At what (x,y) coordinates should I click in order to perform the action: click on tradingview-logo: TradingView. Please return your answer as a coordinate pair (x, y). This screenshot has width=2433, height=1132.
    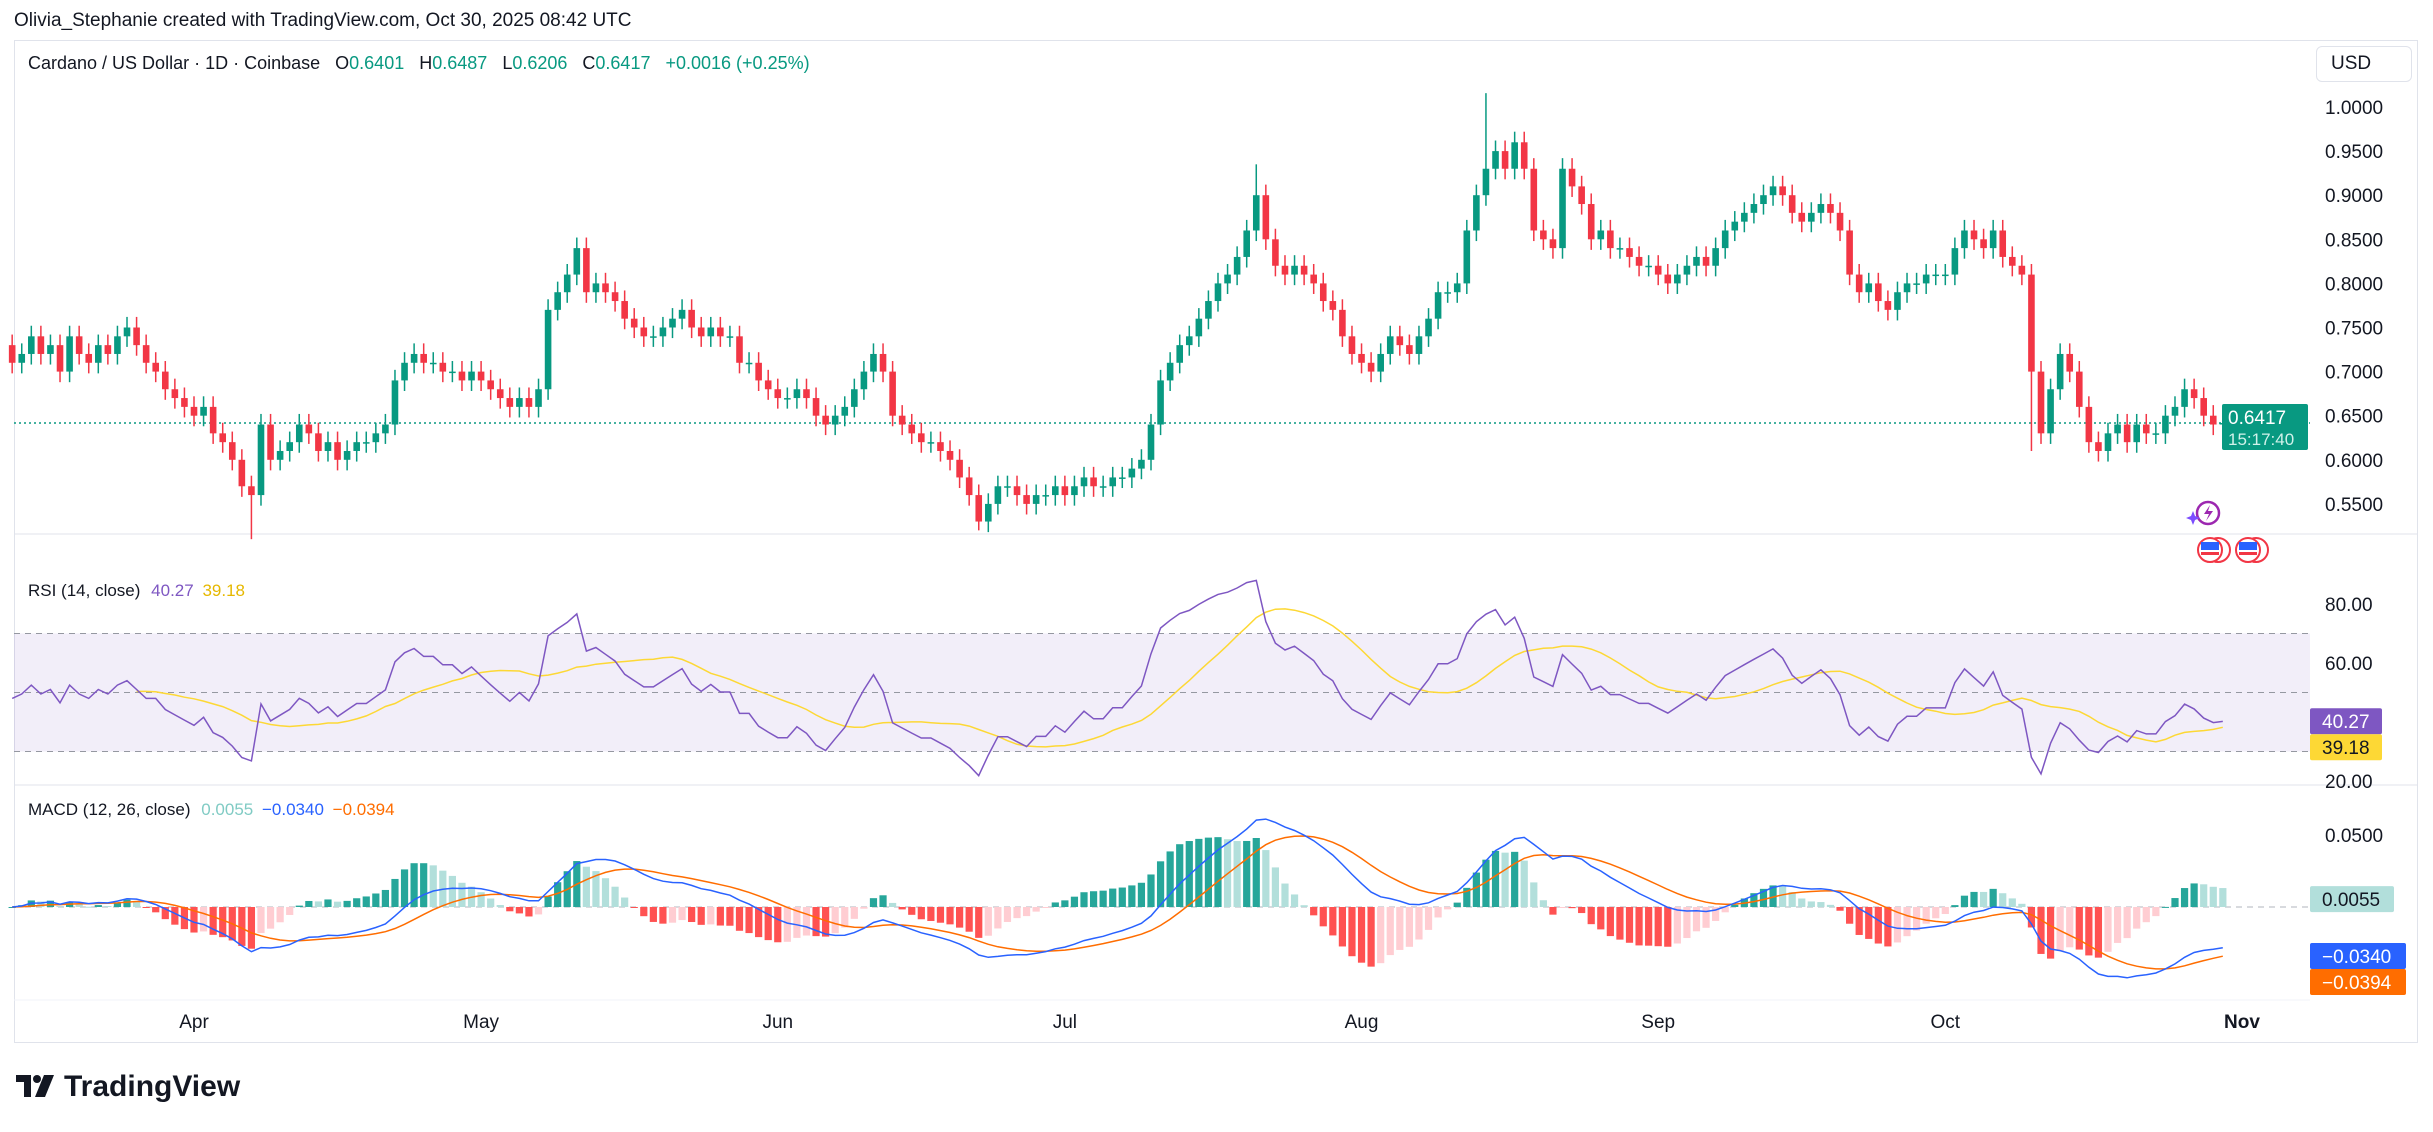
    Looking at the image, I should click on (128, 1087).